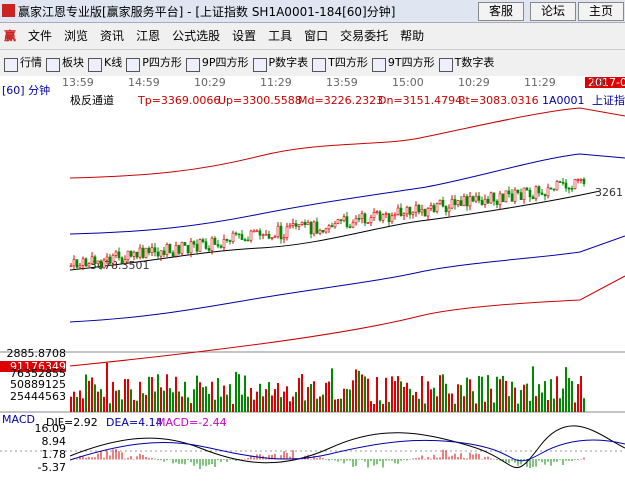  Describe the element at coordinates (65, 62) in the screenshot. I see `tool-button: 板块` at that location.